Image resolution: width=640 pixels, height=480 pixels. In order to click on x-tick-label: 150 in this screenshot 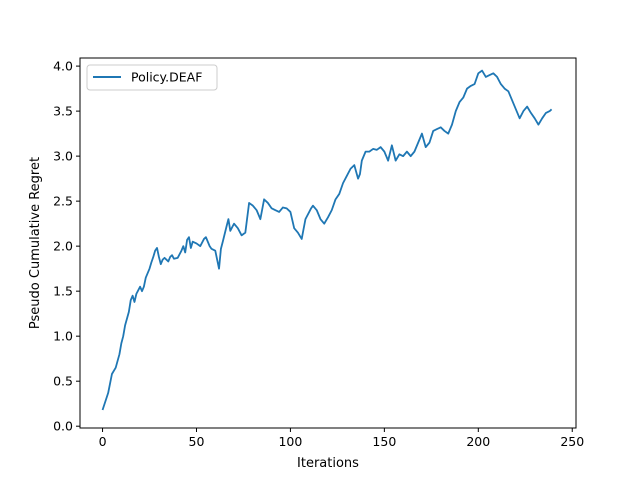, I will do `click(384, 441)`.